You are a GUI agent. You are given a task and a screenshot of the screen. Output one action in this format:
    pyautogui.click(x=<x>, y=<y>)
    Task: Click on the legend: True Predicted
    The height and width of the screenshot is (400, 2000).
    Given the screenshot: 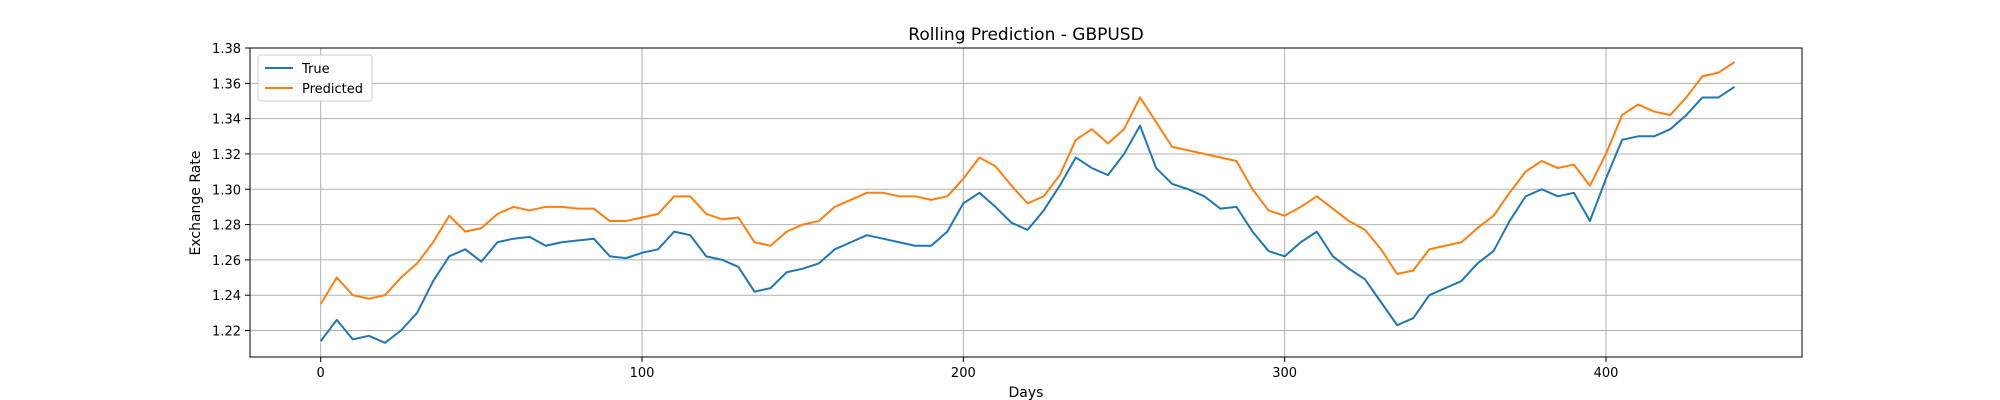 What is the action you would take?
    pyautogui.click(x=315, y=78)
    